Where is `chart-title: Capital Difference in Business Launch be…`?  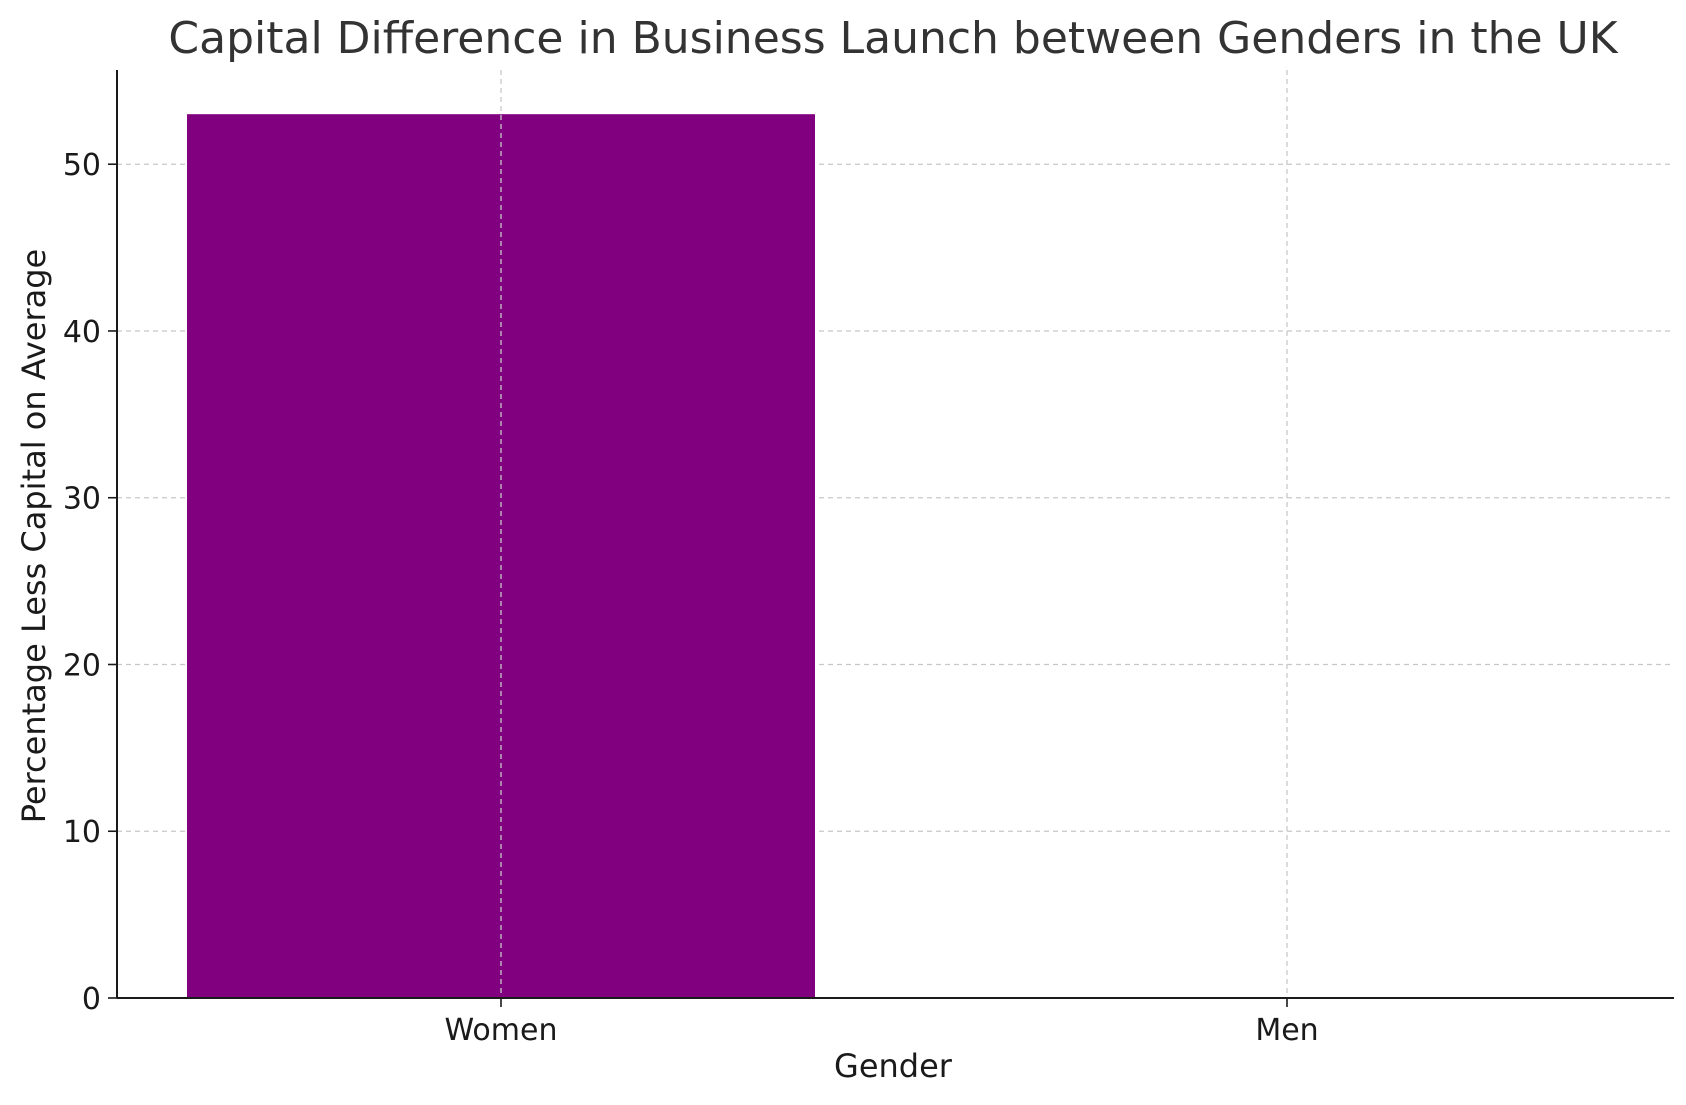 chart-title: Capital Difference in Business Launch be… is located at coordinates (893, 38).